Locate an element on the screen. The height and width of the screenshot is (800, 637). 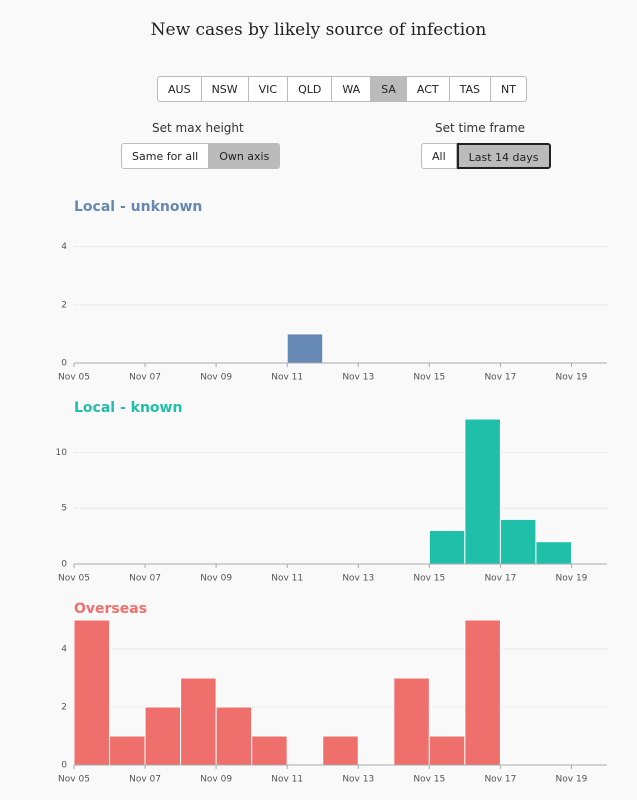
chart-title: Local - unknown is located at coordinates (138, 207).